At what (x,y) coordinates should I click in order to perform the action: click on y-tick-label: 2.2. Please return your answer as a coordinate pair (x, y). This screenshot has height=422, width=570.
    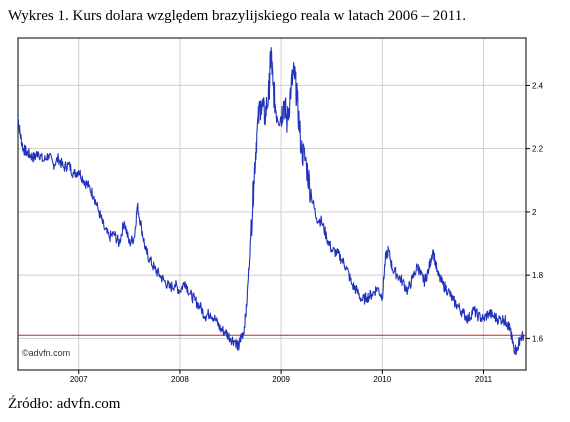
    Looking at the image, I should click on (538, 149).